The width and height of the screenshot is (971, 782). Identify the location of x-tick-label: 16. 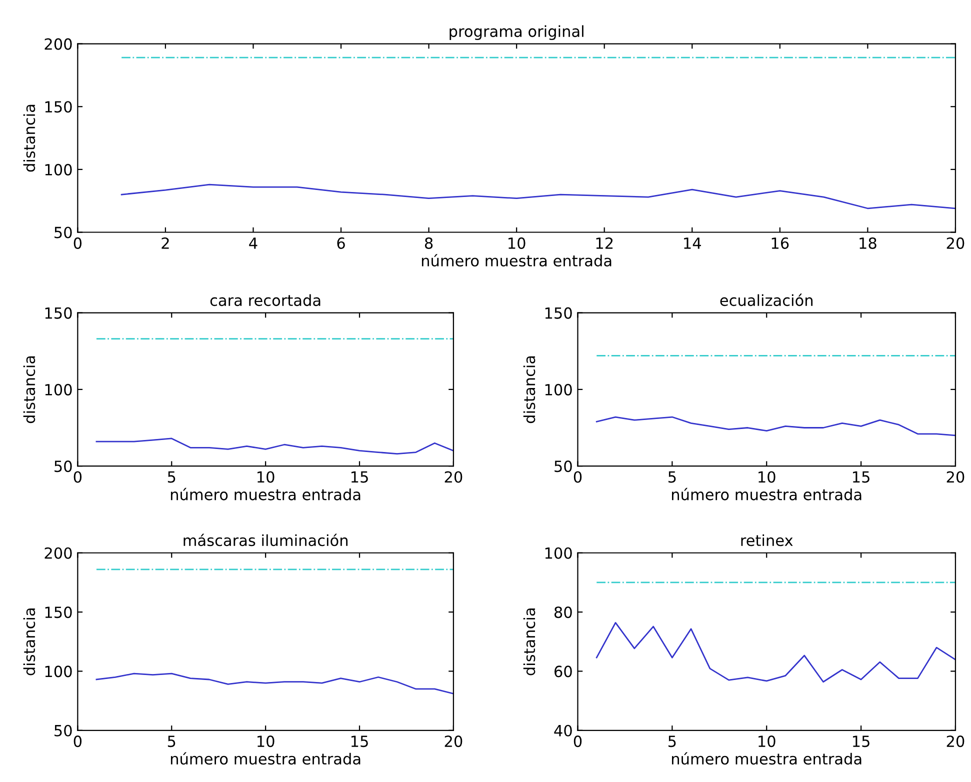
(780, 243).